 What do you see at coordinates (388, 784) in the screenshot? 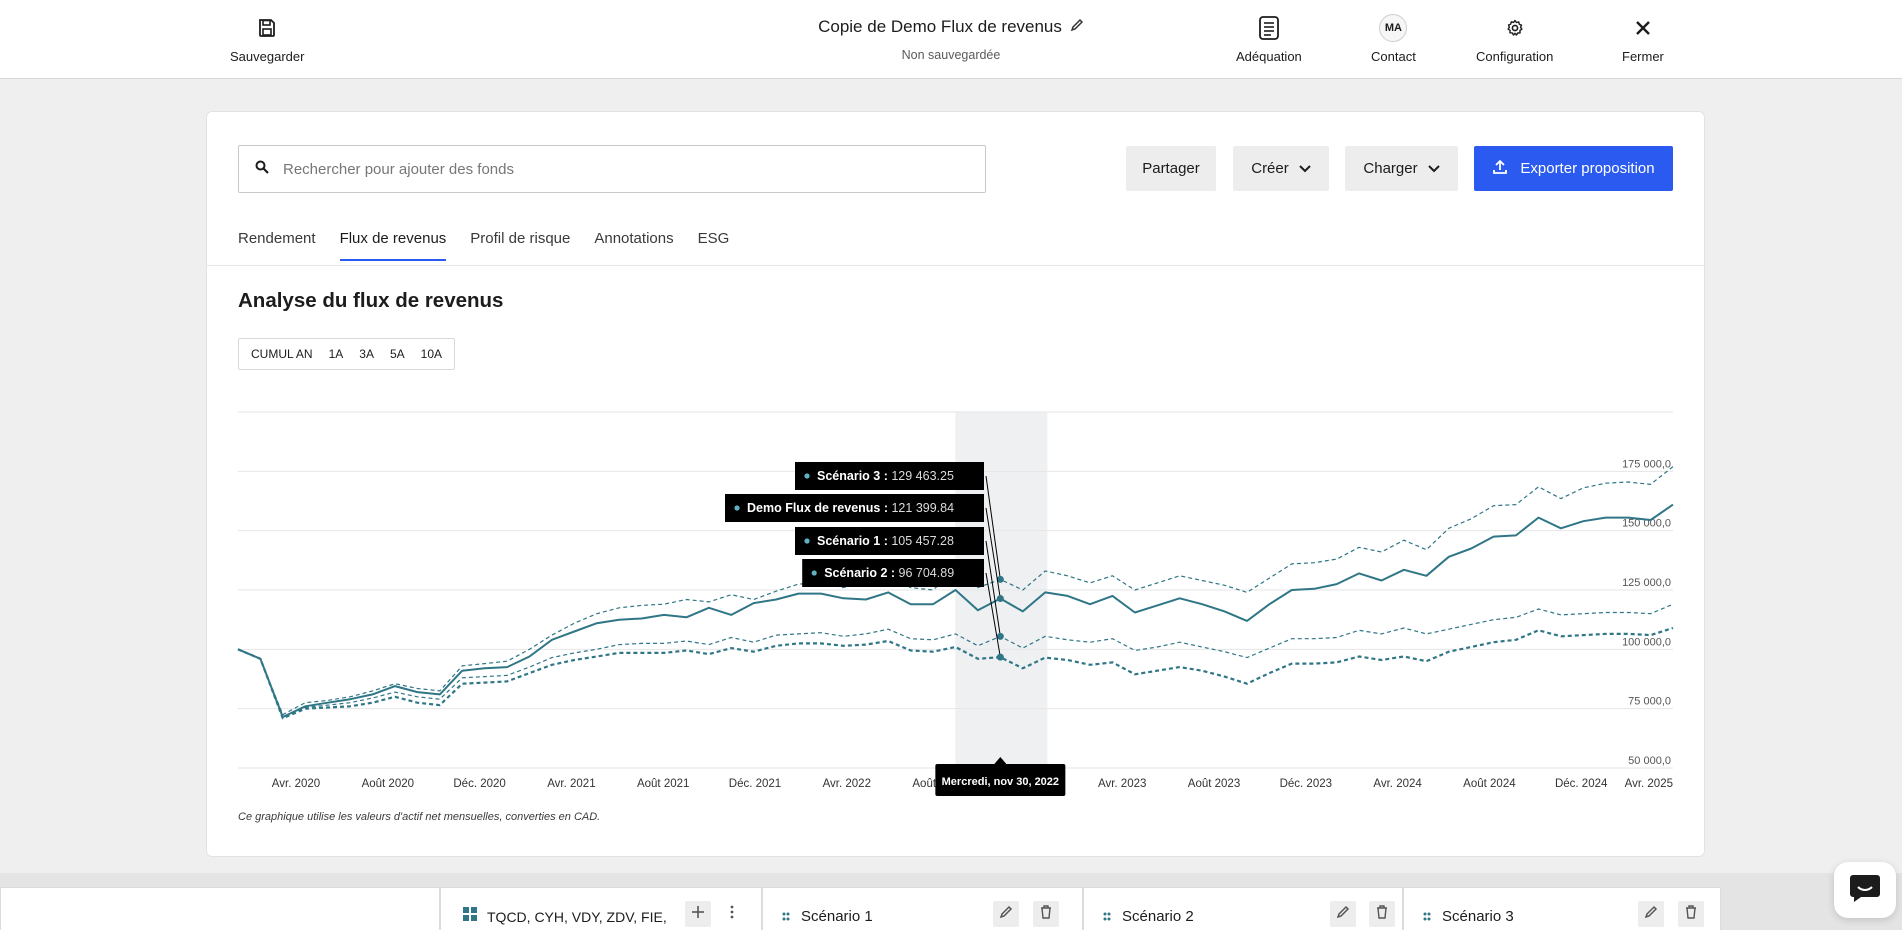
I see `x-tick-label: Août 2020` at bounding box center [388, 784].